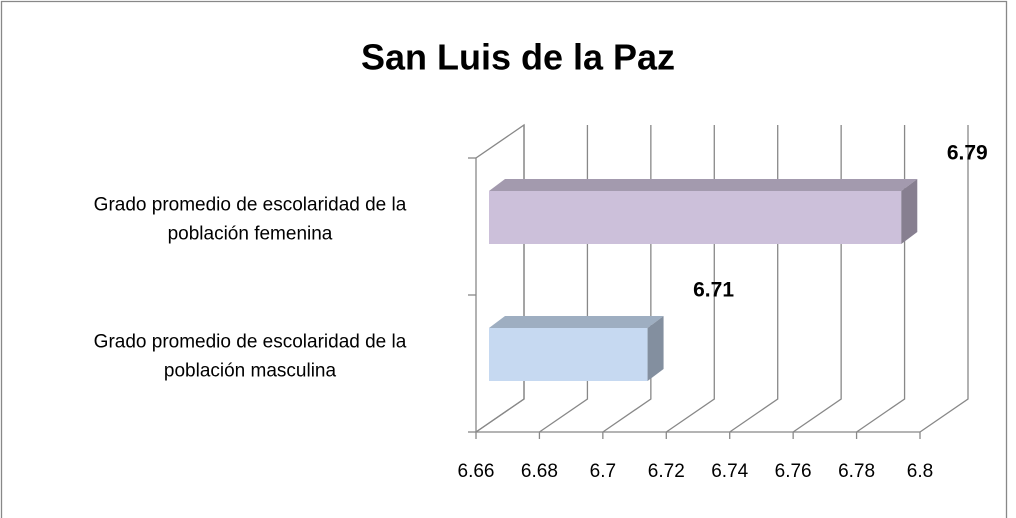 The width and height of the screenshot is (1016, 518). I want to click on x-tick-label: 6.78, so click(856, 471).